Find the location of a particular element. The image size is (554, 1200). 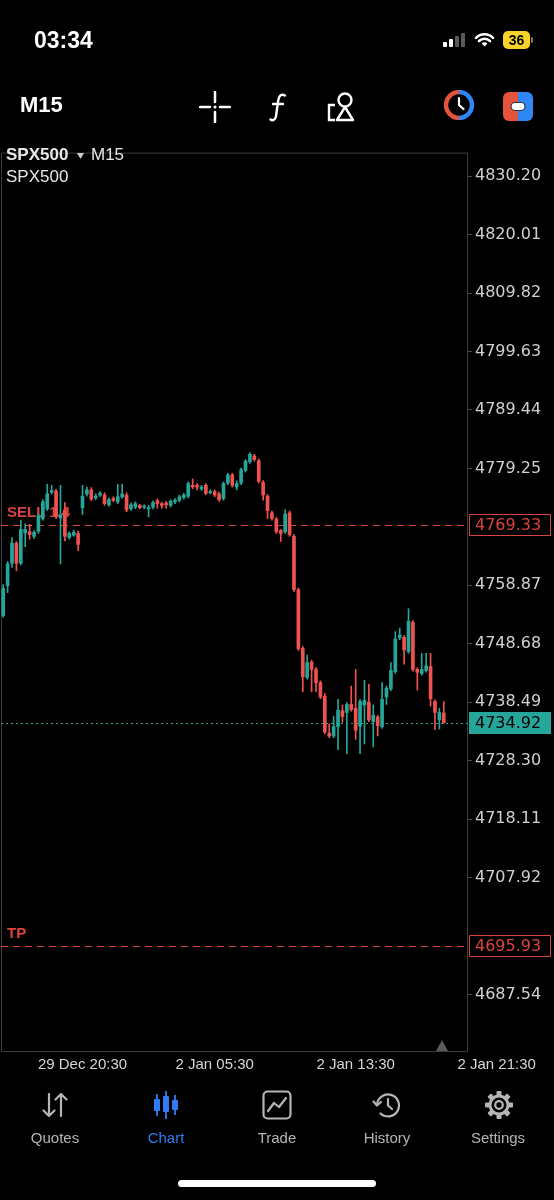

y-tick-label: 4779.25 is located at coordinates (508, 467).